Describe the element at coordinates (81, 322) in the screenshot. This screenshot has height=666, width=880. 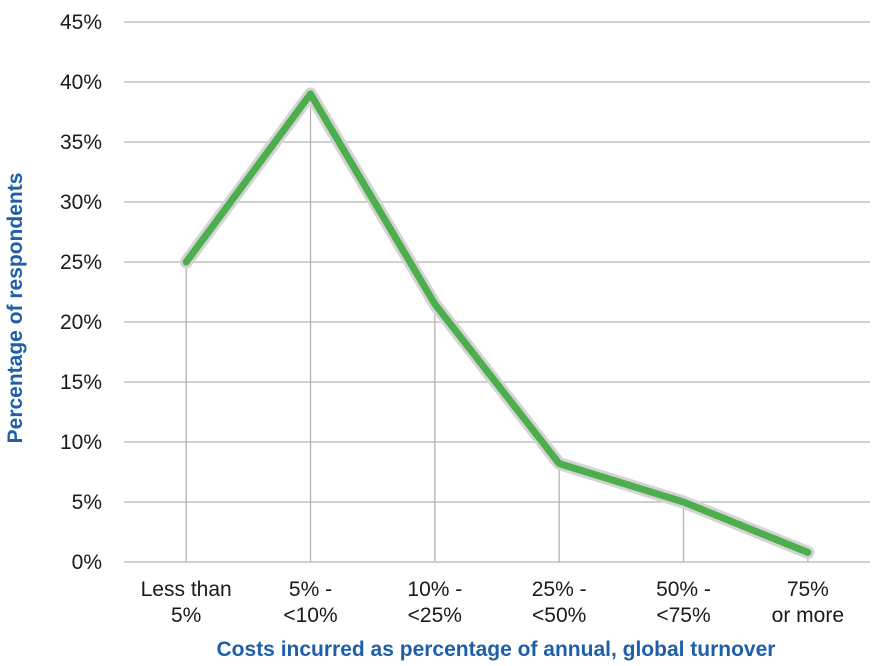
I see `y-tick-label: 20%` at that location.